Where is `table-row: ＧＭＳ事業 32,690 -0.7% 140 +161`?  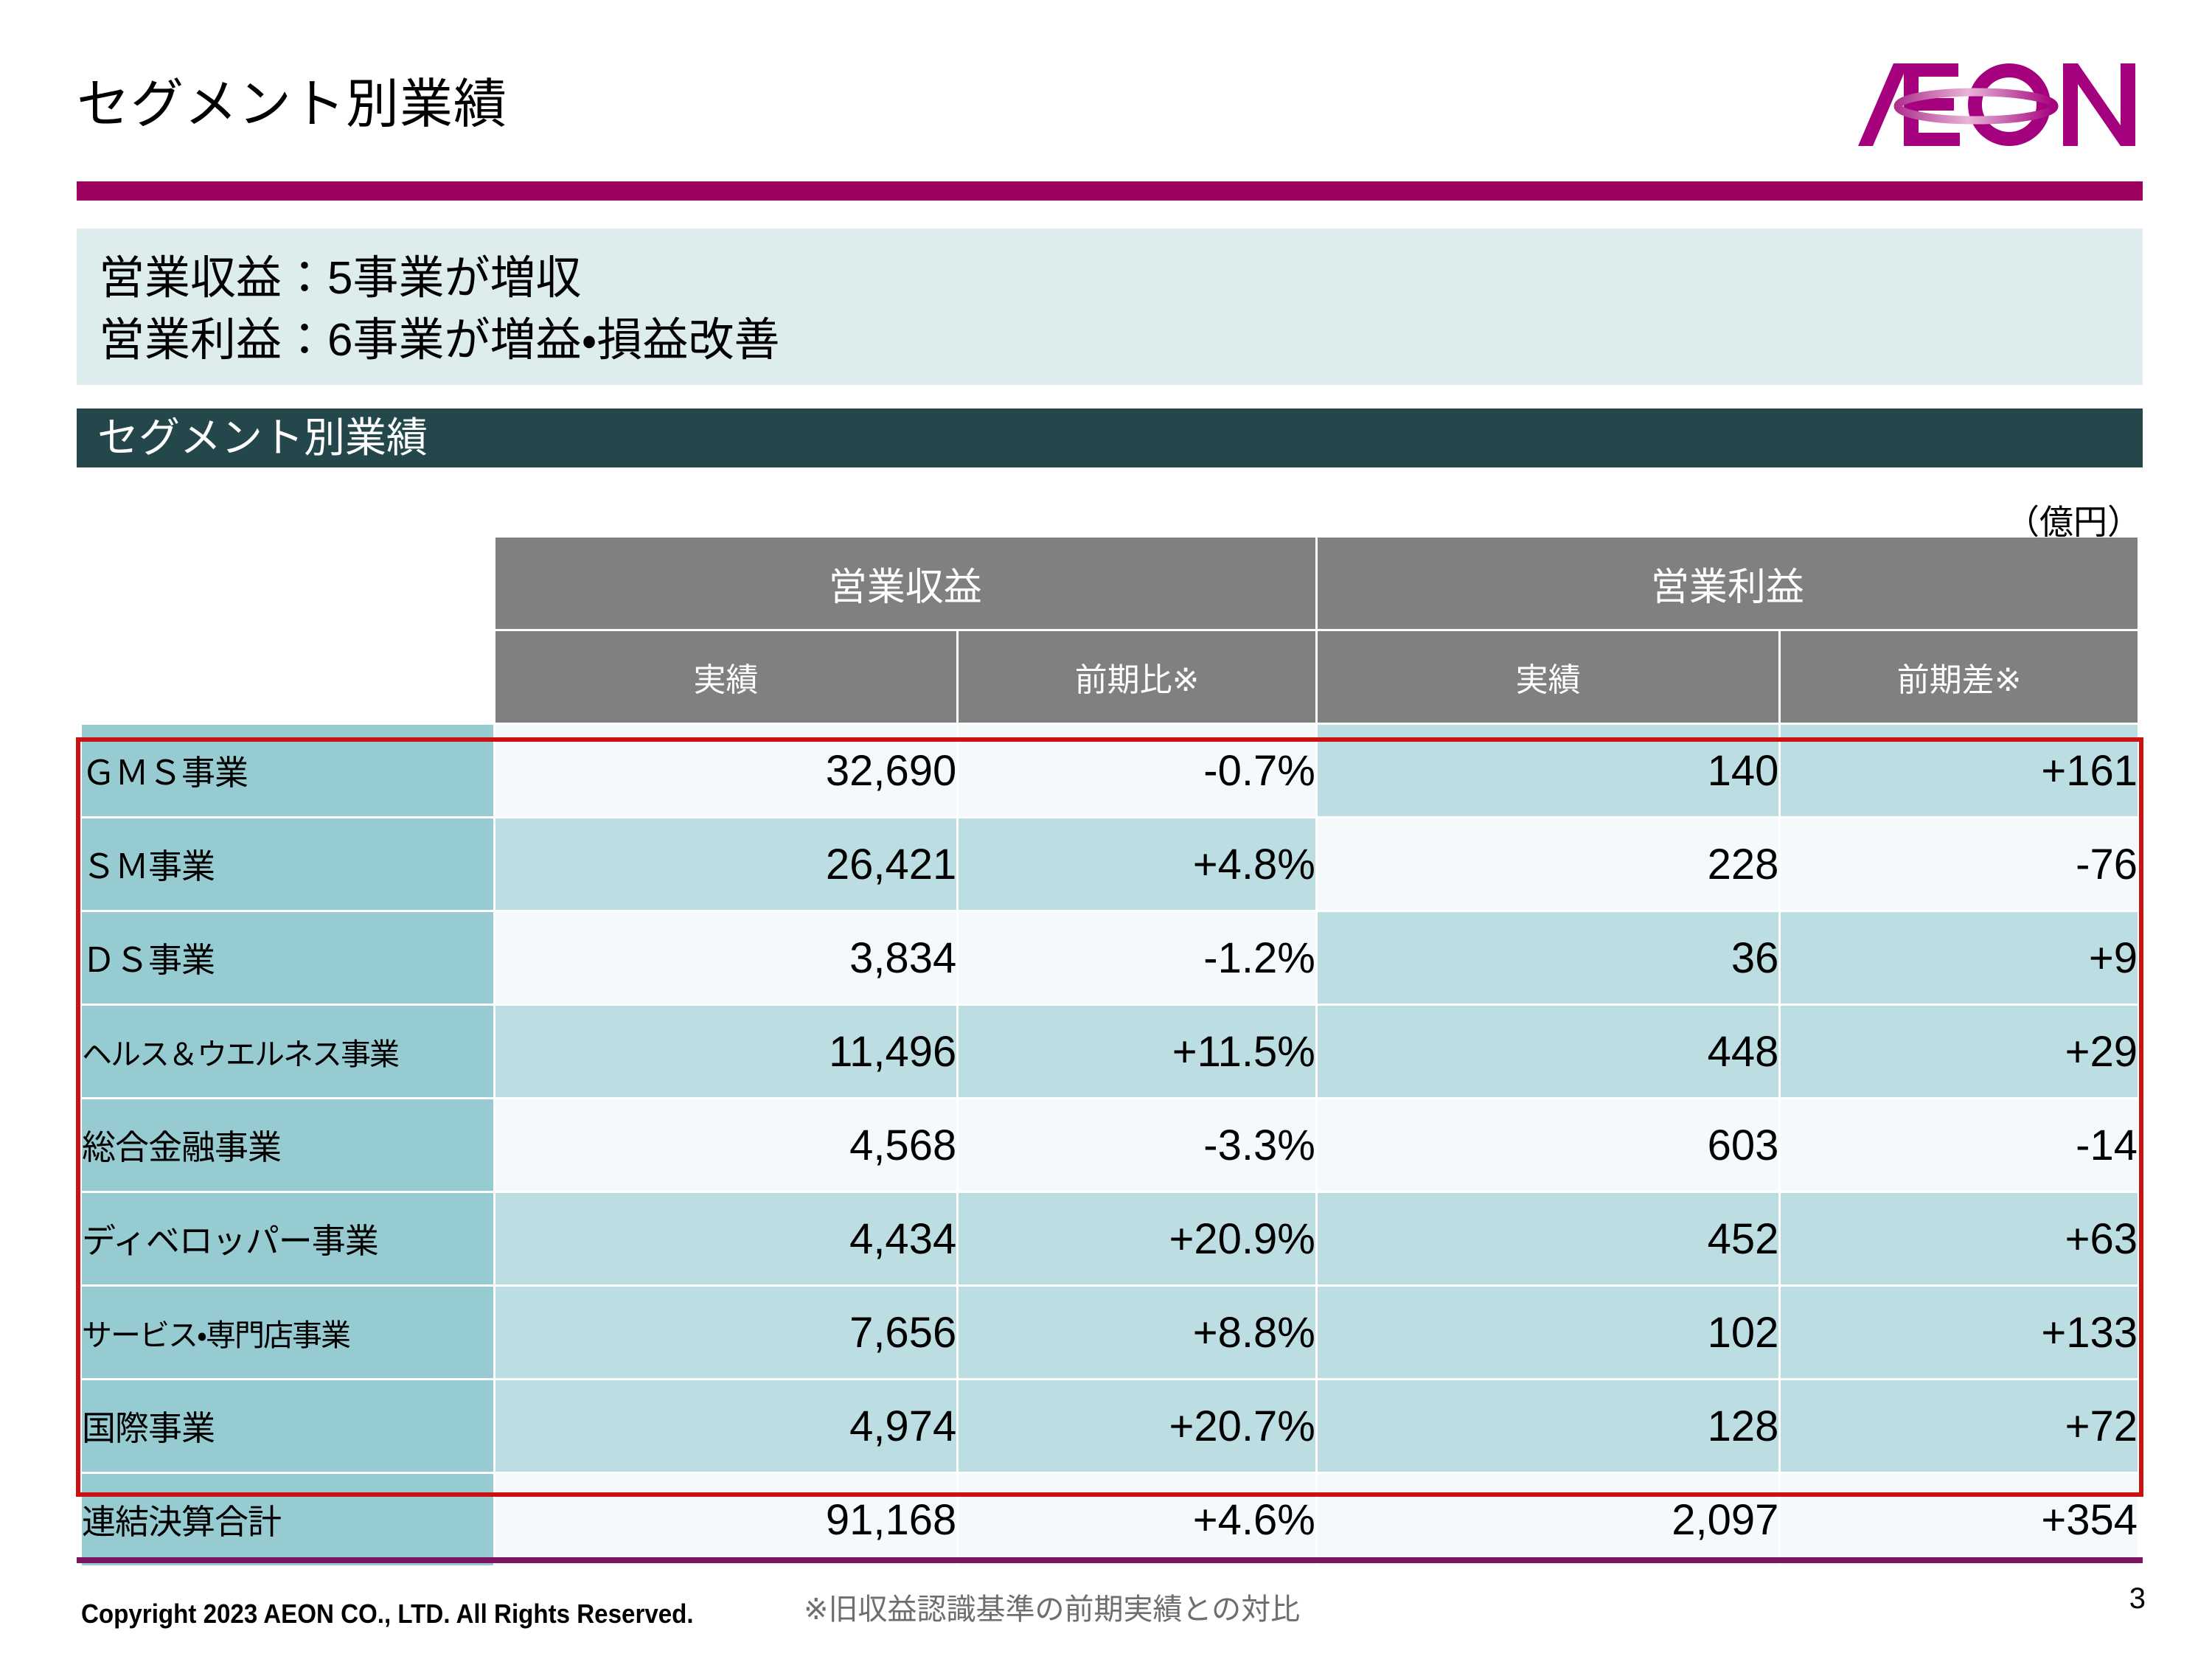
table-row: ＧＭＳ事業 32,690 -0.7% 140 +161 is located at coordinates (1110, 770).